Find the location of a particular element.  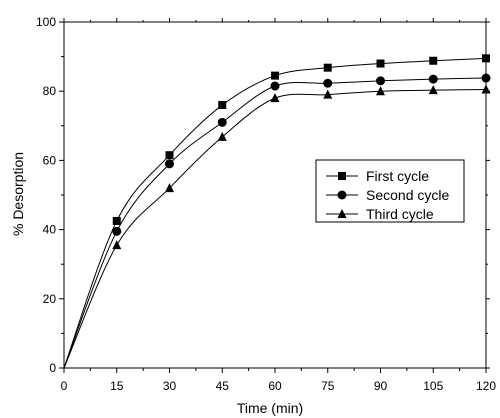

x-tick-label: 30 is located at coordinates (170, 386).